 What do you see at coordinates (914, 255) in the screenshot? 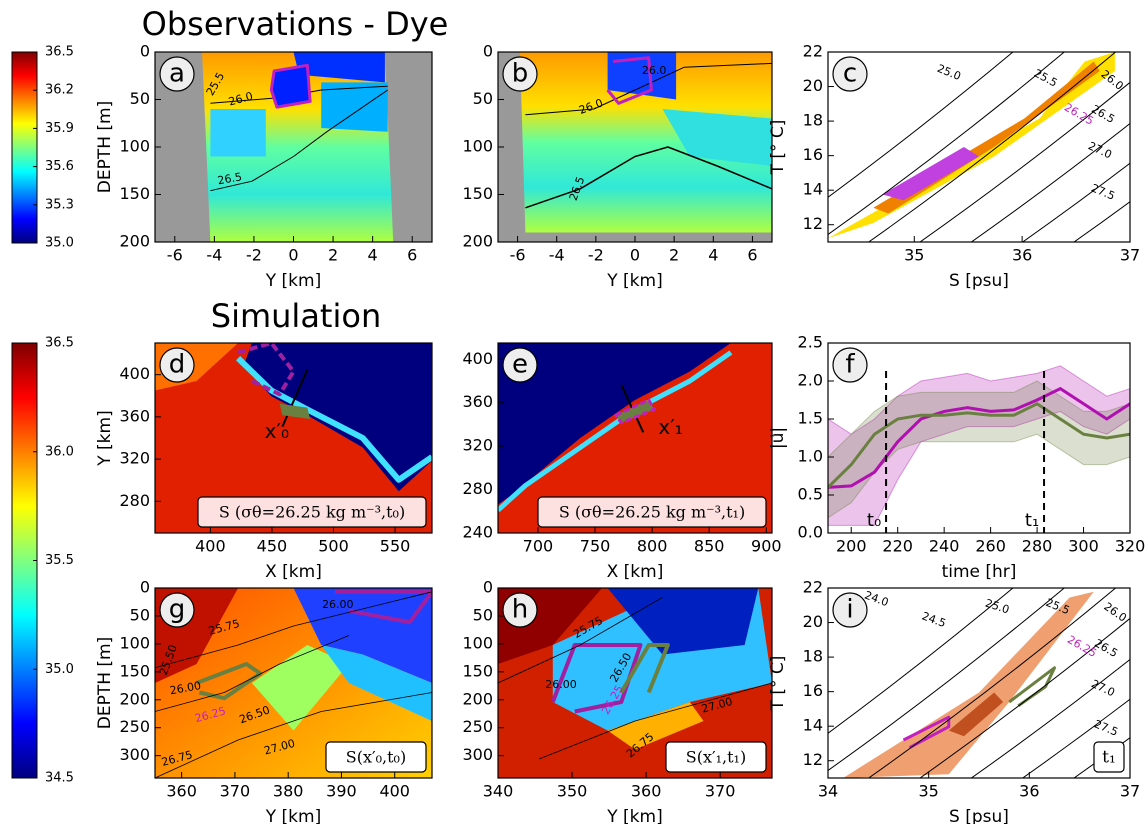
I see `x-tick-label: 35` at bounding box center [914, 255].